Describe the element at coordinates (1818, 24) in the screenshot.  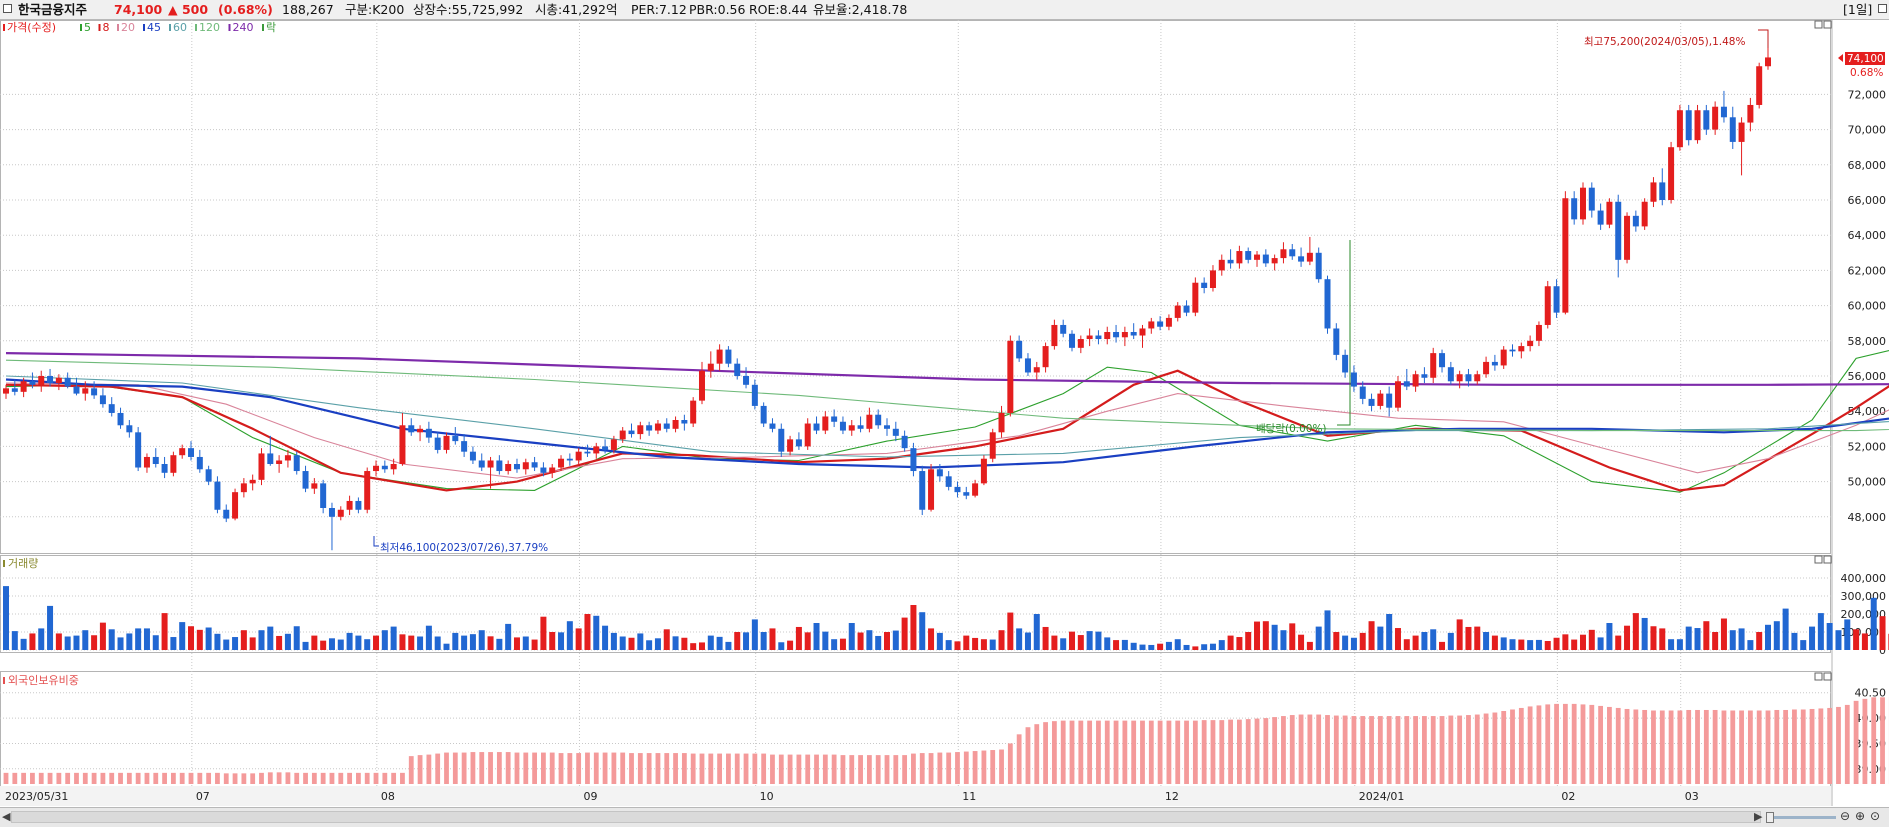
I see `panel-maximize-icon` at that location.